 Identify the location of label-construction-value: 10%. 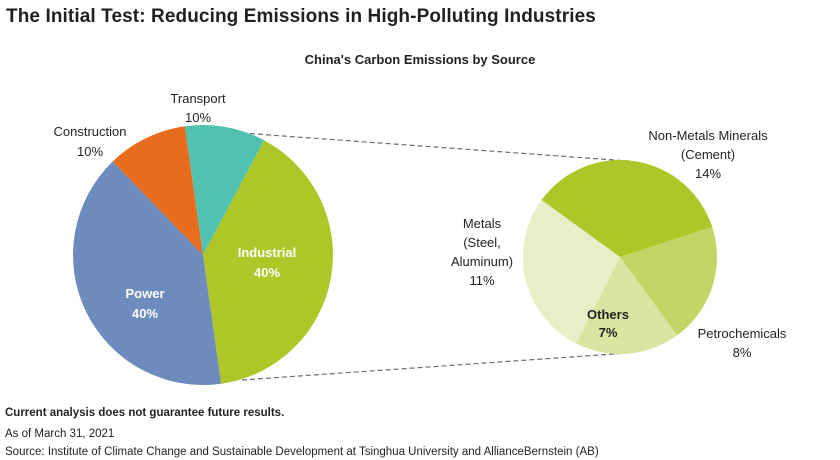
(90, 151).